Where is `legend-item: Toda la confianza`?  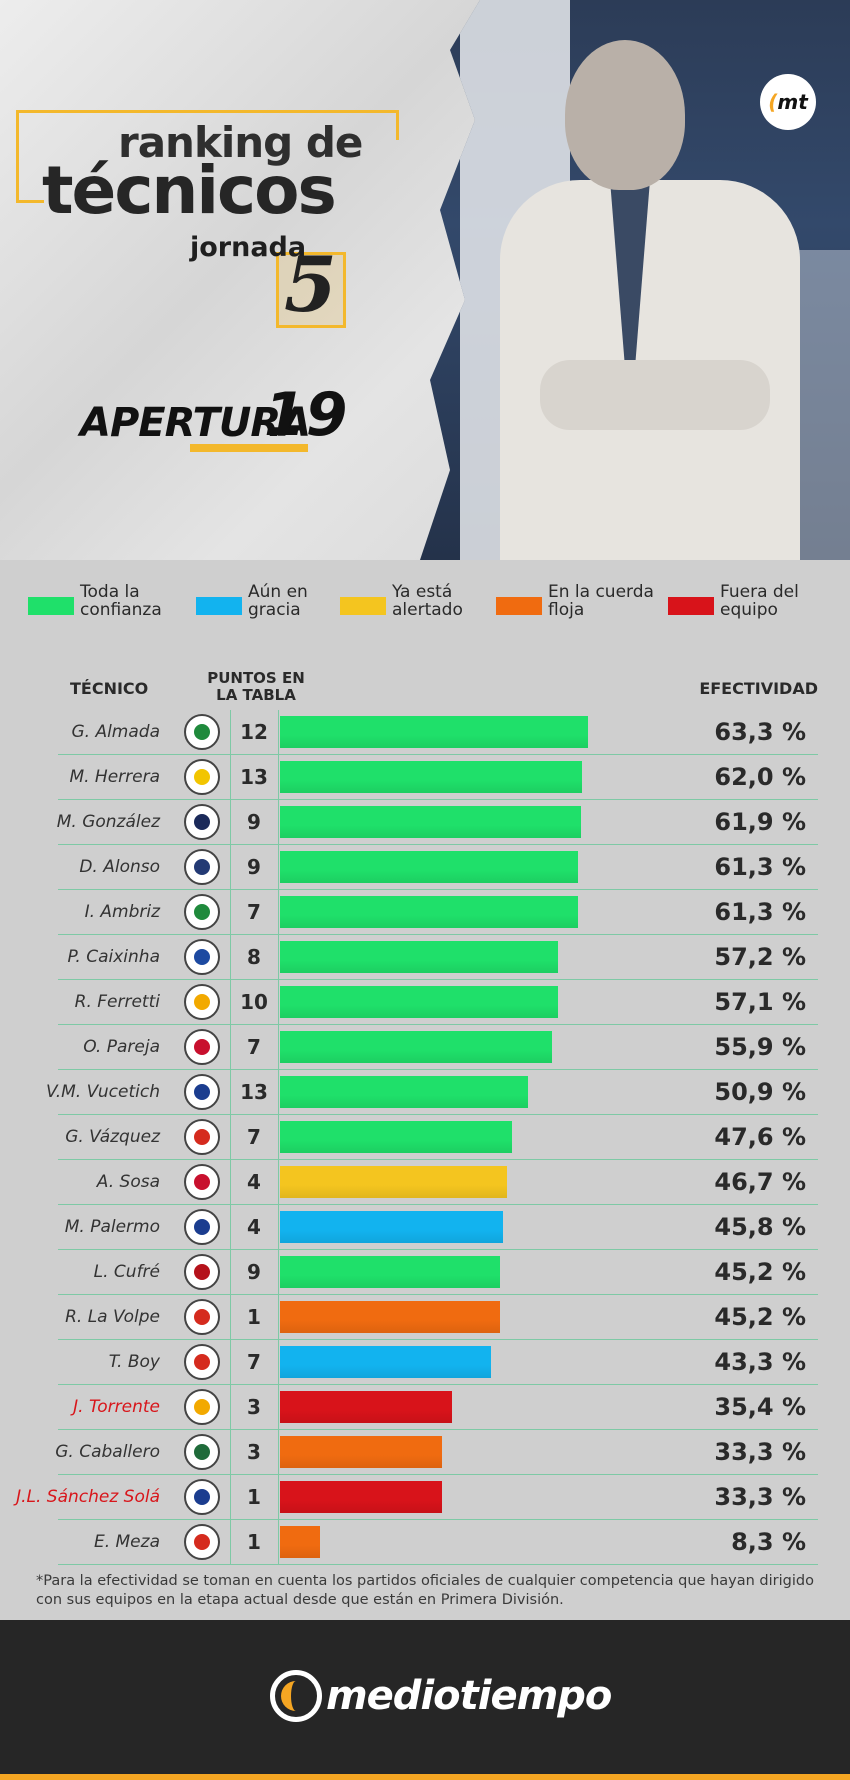
legend-item: Toda la confianza is located at coordinates (109, 601).